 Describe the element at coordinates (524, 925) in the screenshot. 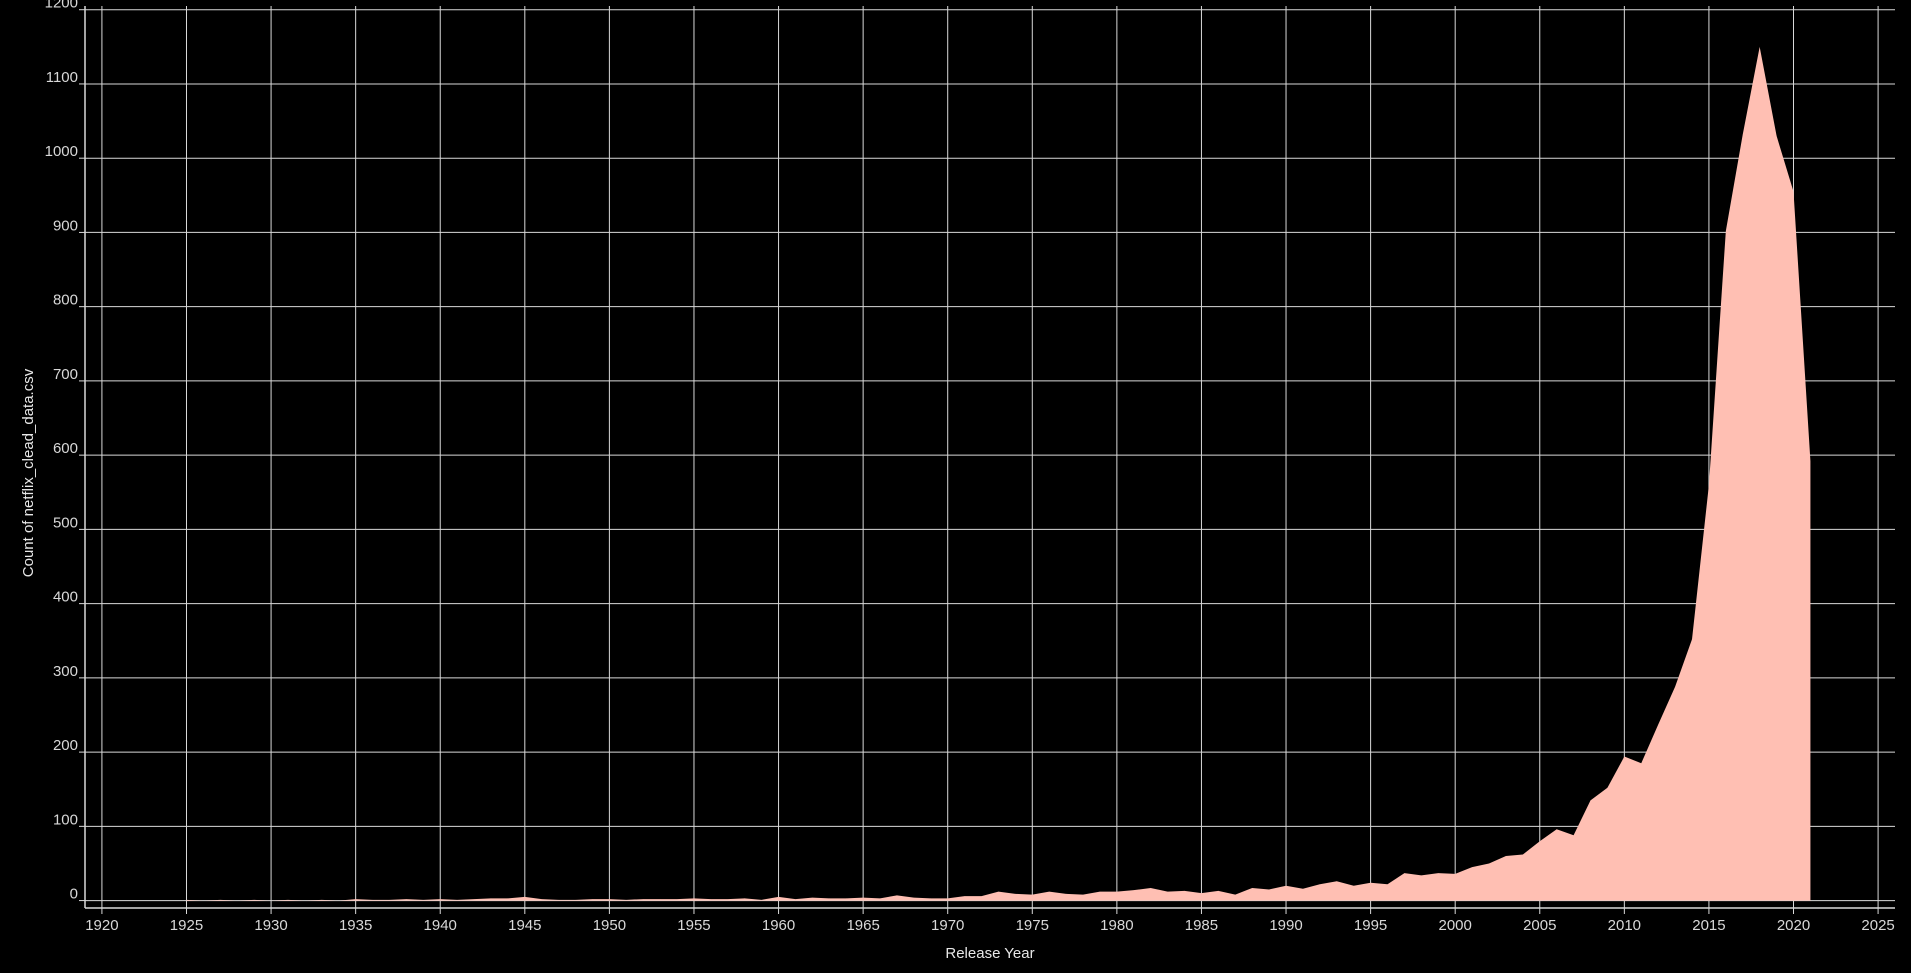

I see `x-tick-label: 1945` at that location.